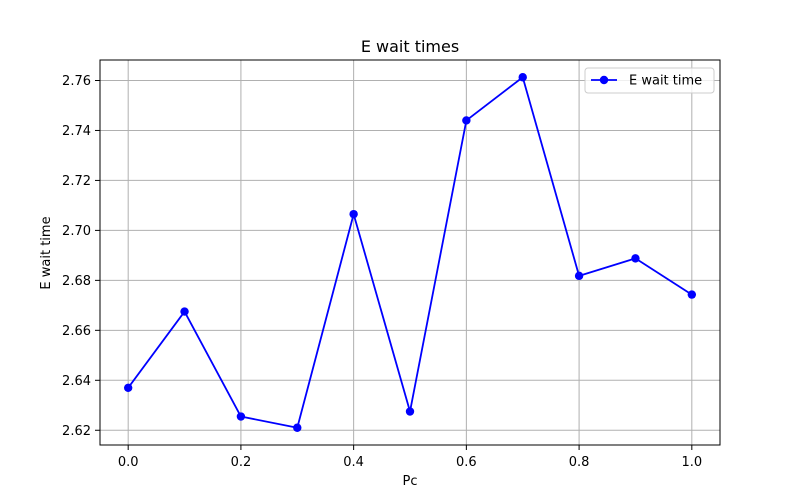  What do you see at coordinates (665, 81) in the screenshot?
I see `legend-label: E wait time` at bounding box center [665, 81].